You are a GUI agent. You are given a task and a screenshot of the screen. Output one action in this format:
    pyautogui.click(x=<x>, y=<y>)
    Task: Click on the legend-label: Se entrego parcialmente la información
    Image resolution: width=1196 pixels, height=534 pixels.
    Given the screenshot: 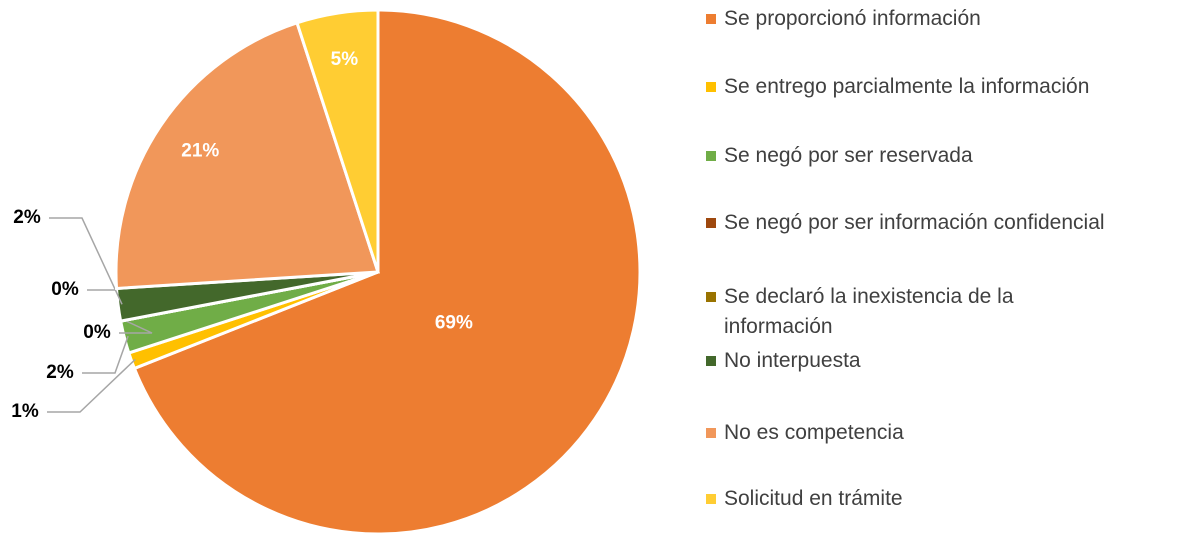 What is the action you would take?
    pyautogui.click(x=907, y=86)
    